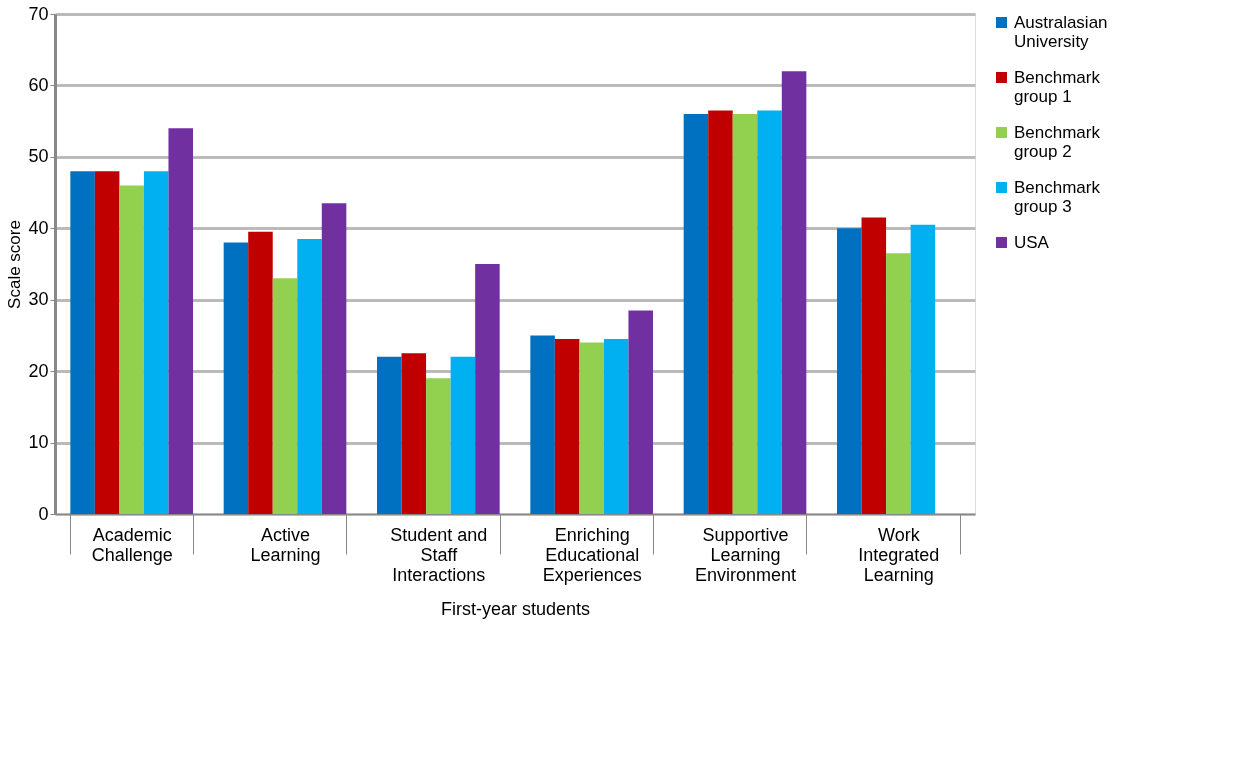  Describe the element at coordinates (38, 84) in the screenshot. I see `y-tick-label: 60` at that location.